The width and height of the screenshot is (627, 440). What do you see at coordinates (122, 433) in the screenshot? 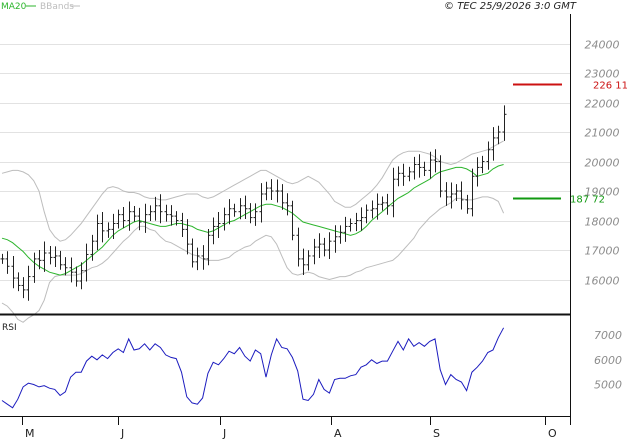
I see `month-label: J` at bounding box center [122, 433].